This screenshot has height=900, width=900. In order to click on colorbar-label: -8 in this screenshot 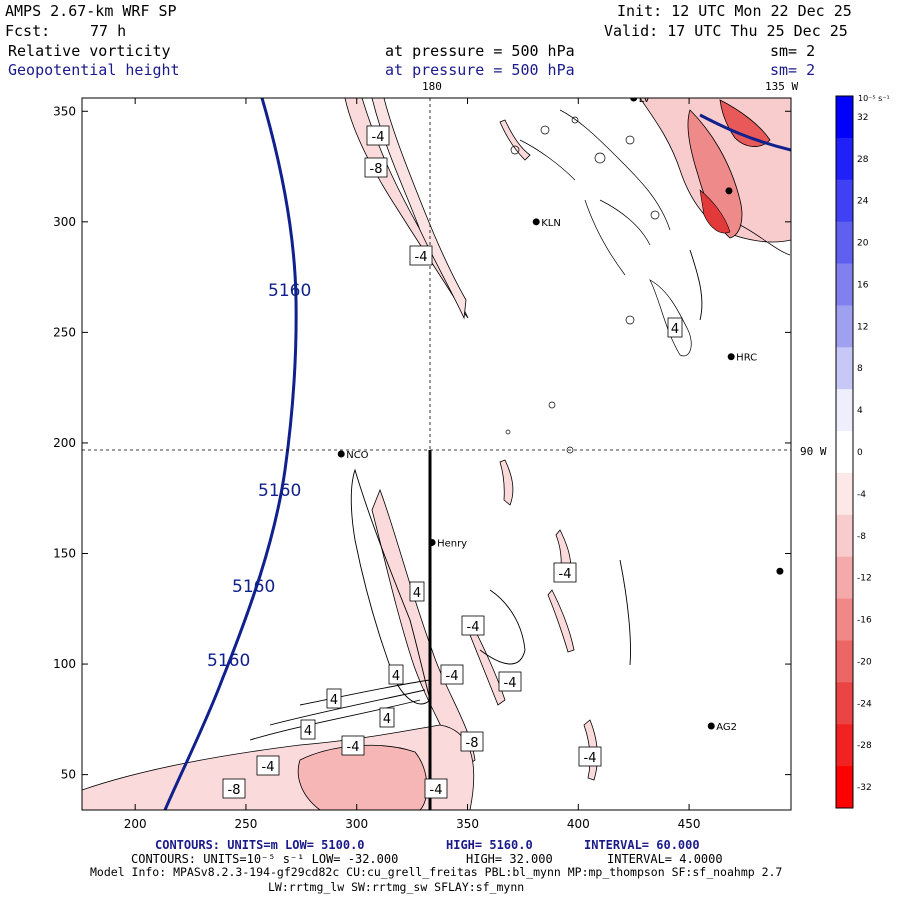, I will do `click(861, 537)`.